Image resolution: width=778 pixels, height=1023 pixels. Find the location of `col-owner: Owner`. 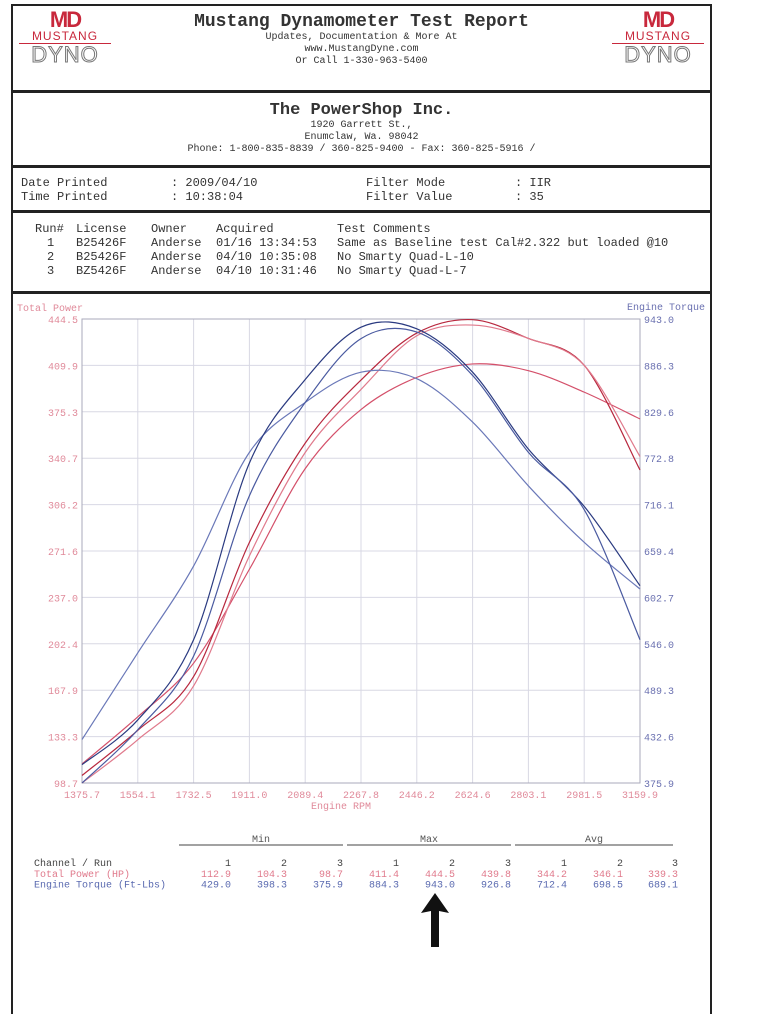

col-owner: Owner is located at coordinates (169, 229).